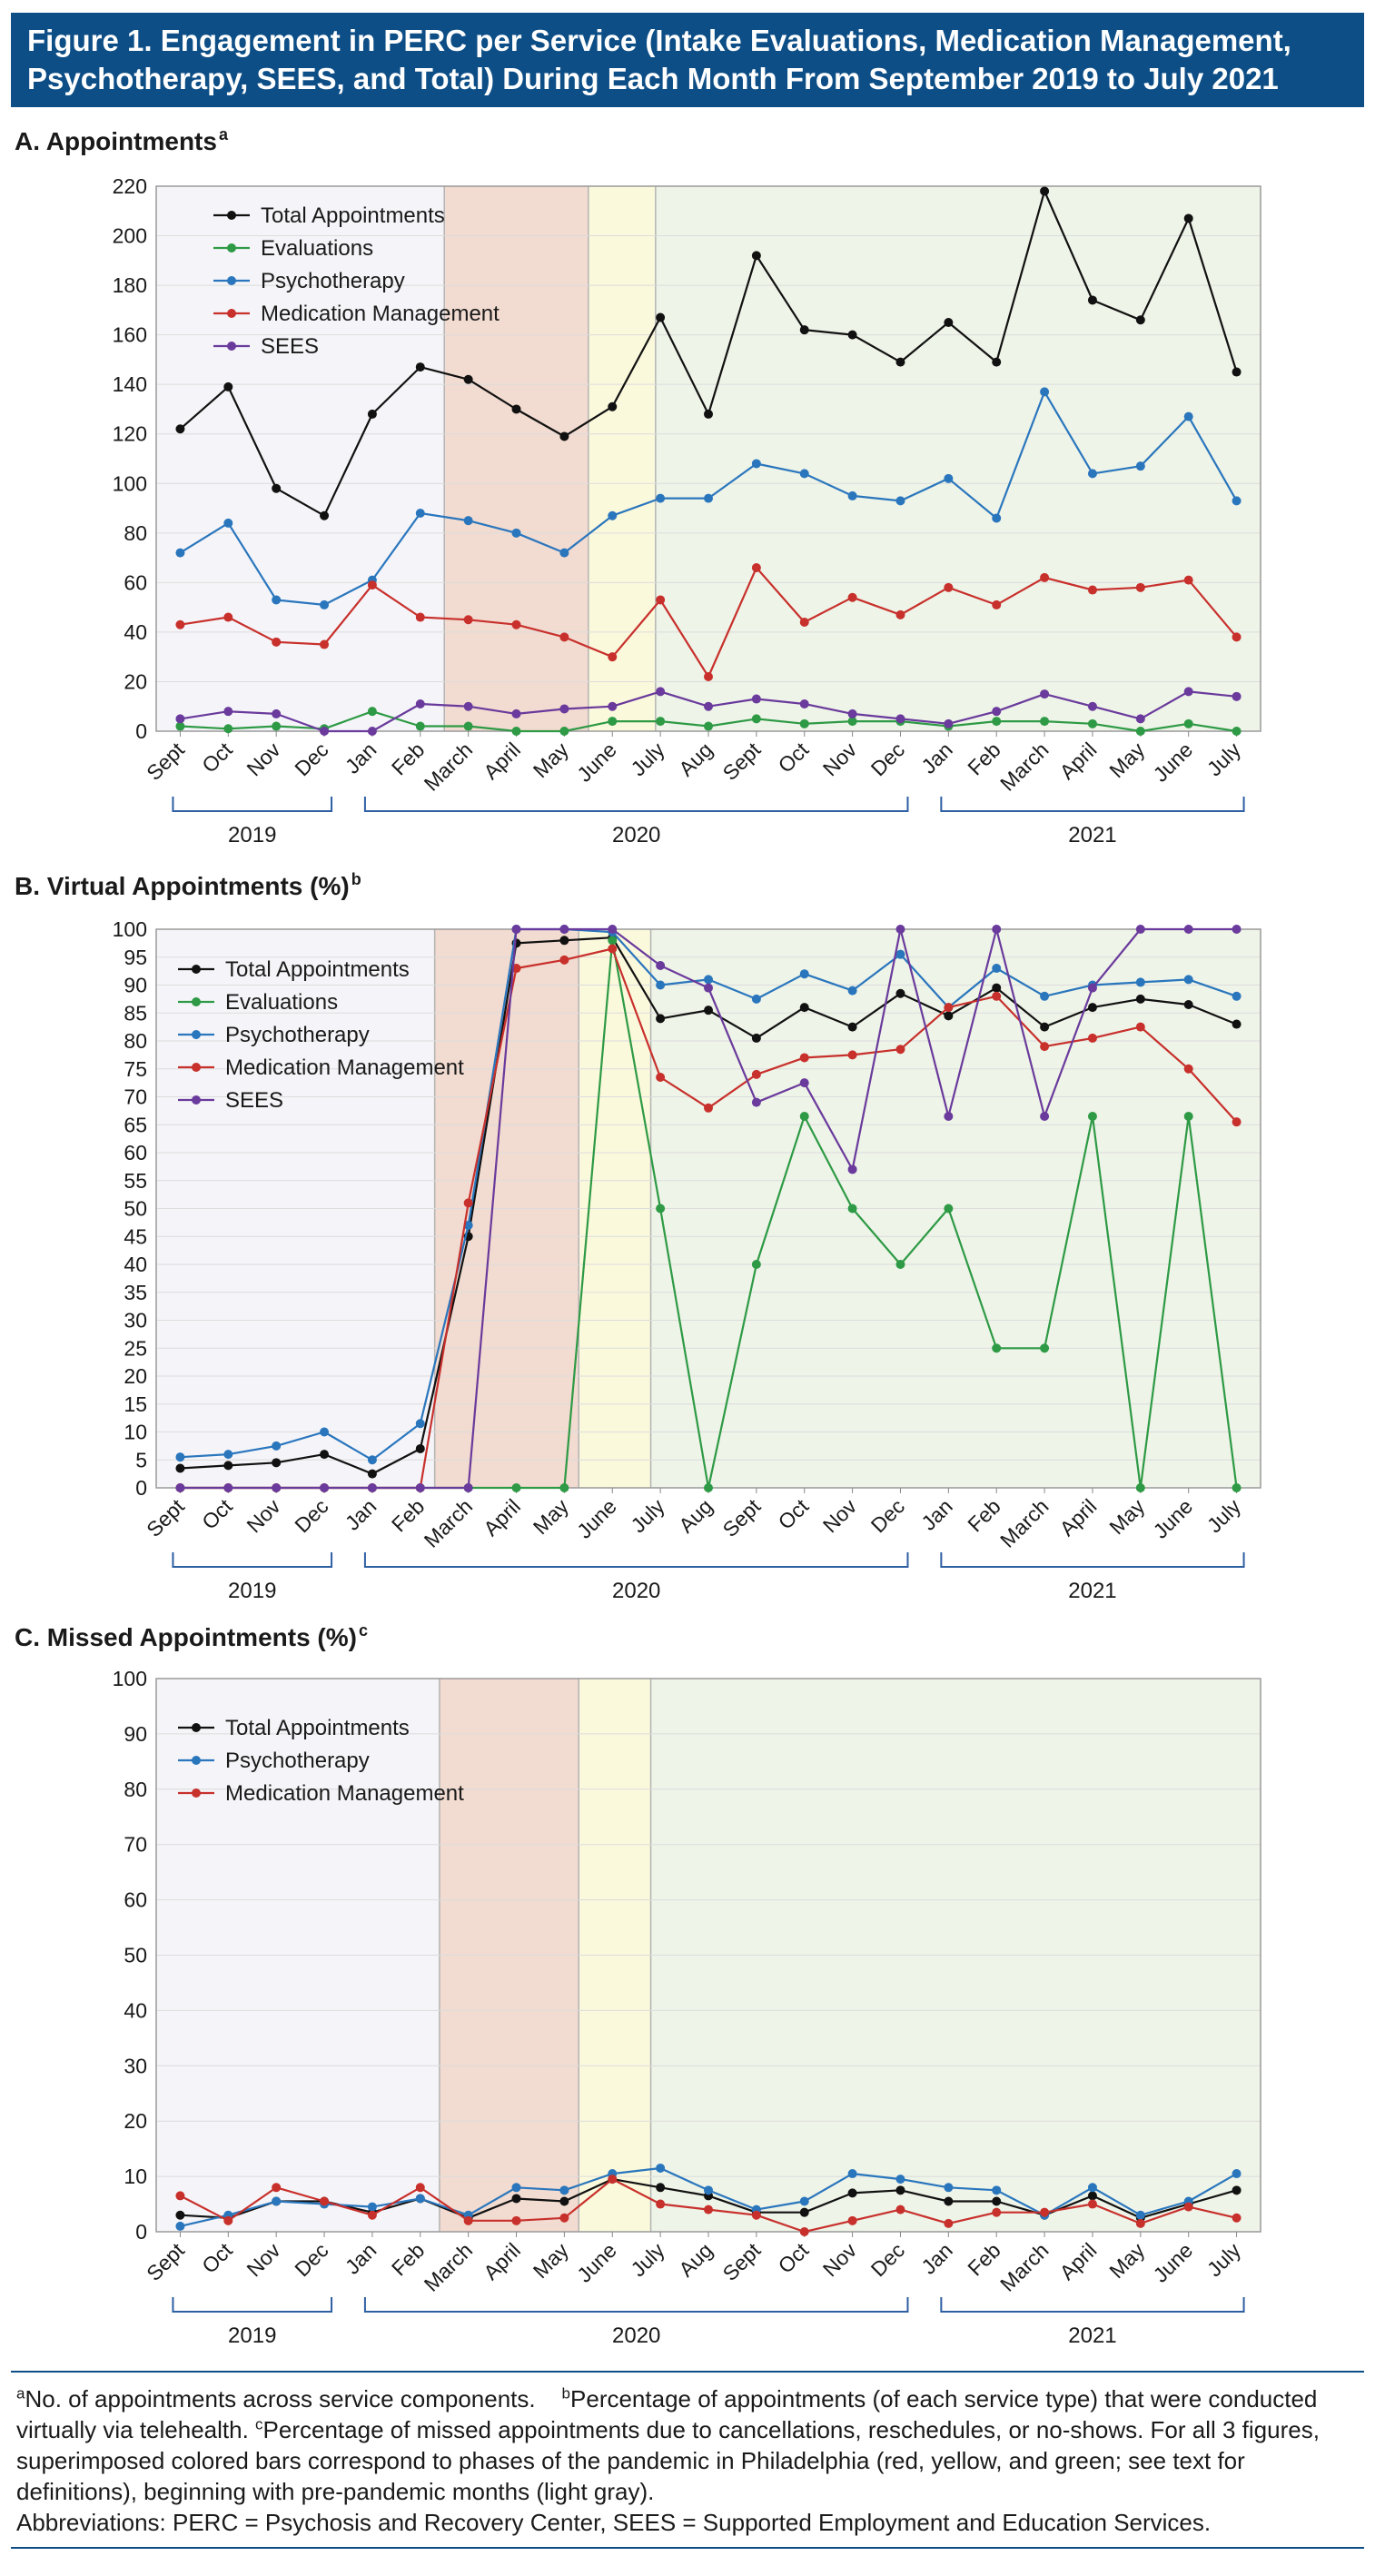 This screenshot has width=1385, height=2576. Describe the element at coordinates (1173, 1518) in the screenshot. I see `chart-b-xtick-label: June` at that location.